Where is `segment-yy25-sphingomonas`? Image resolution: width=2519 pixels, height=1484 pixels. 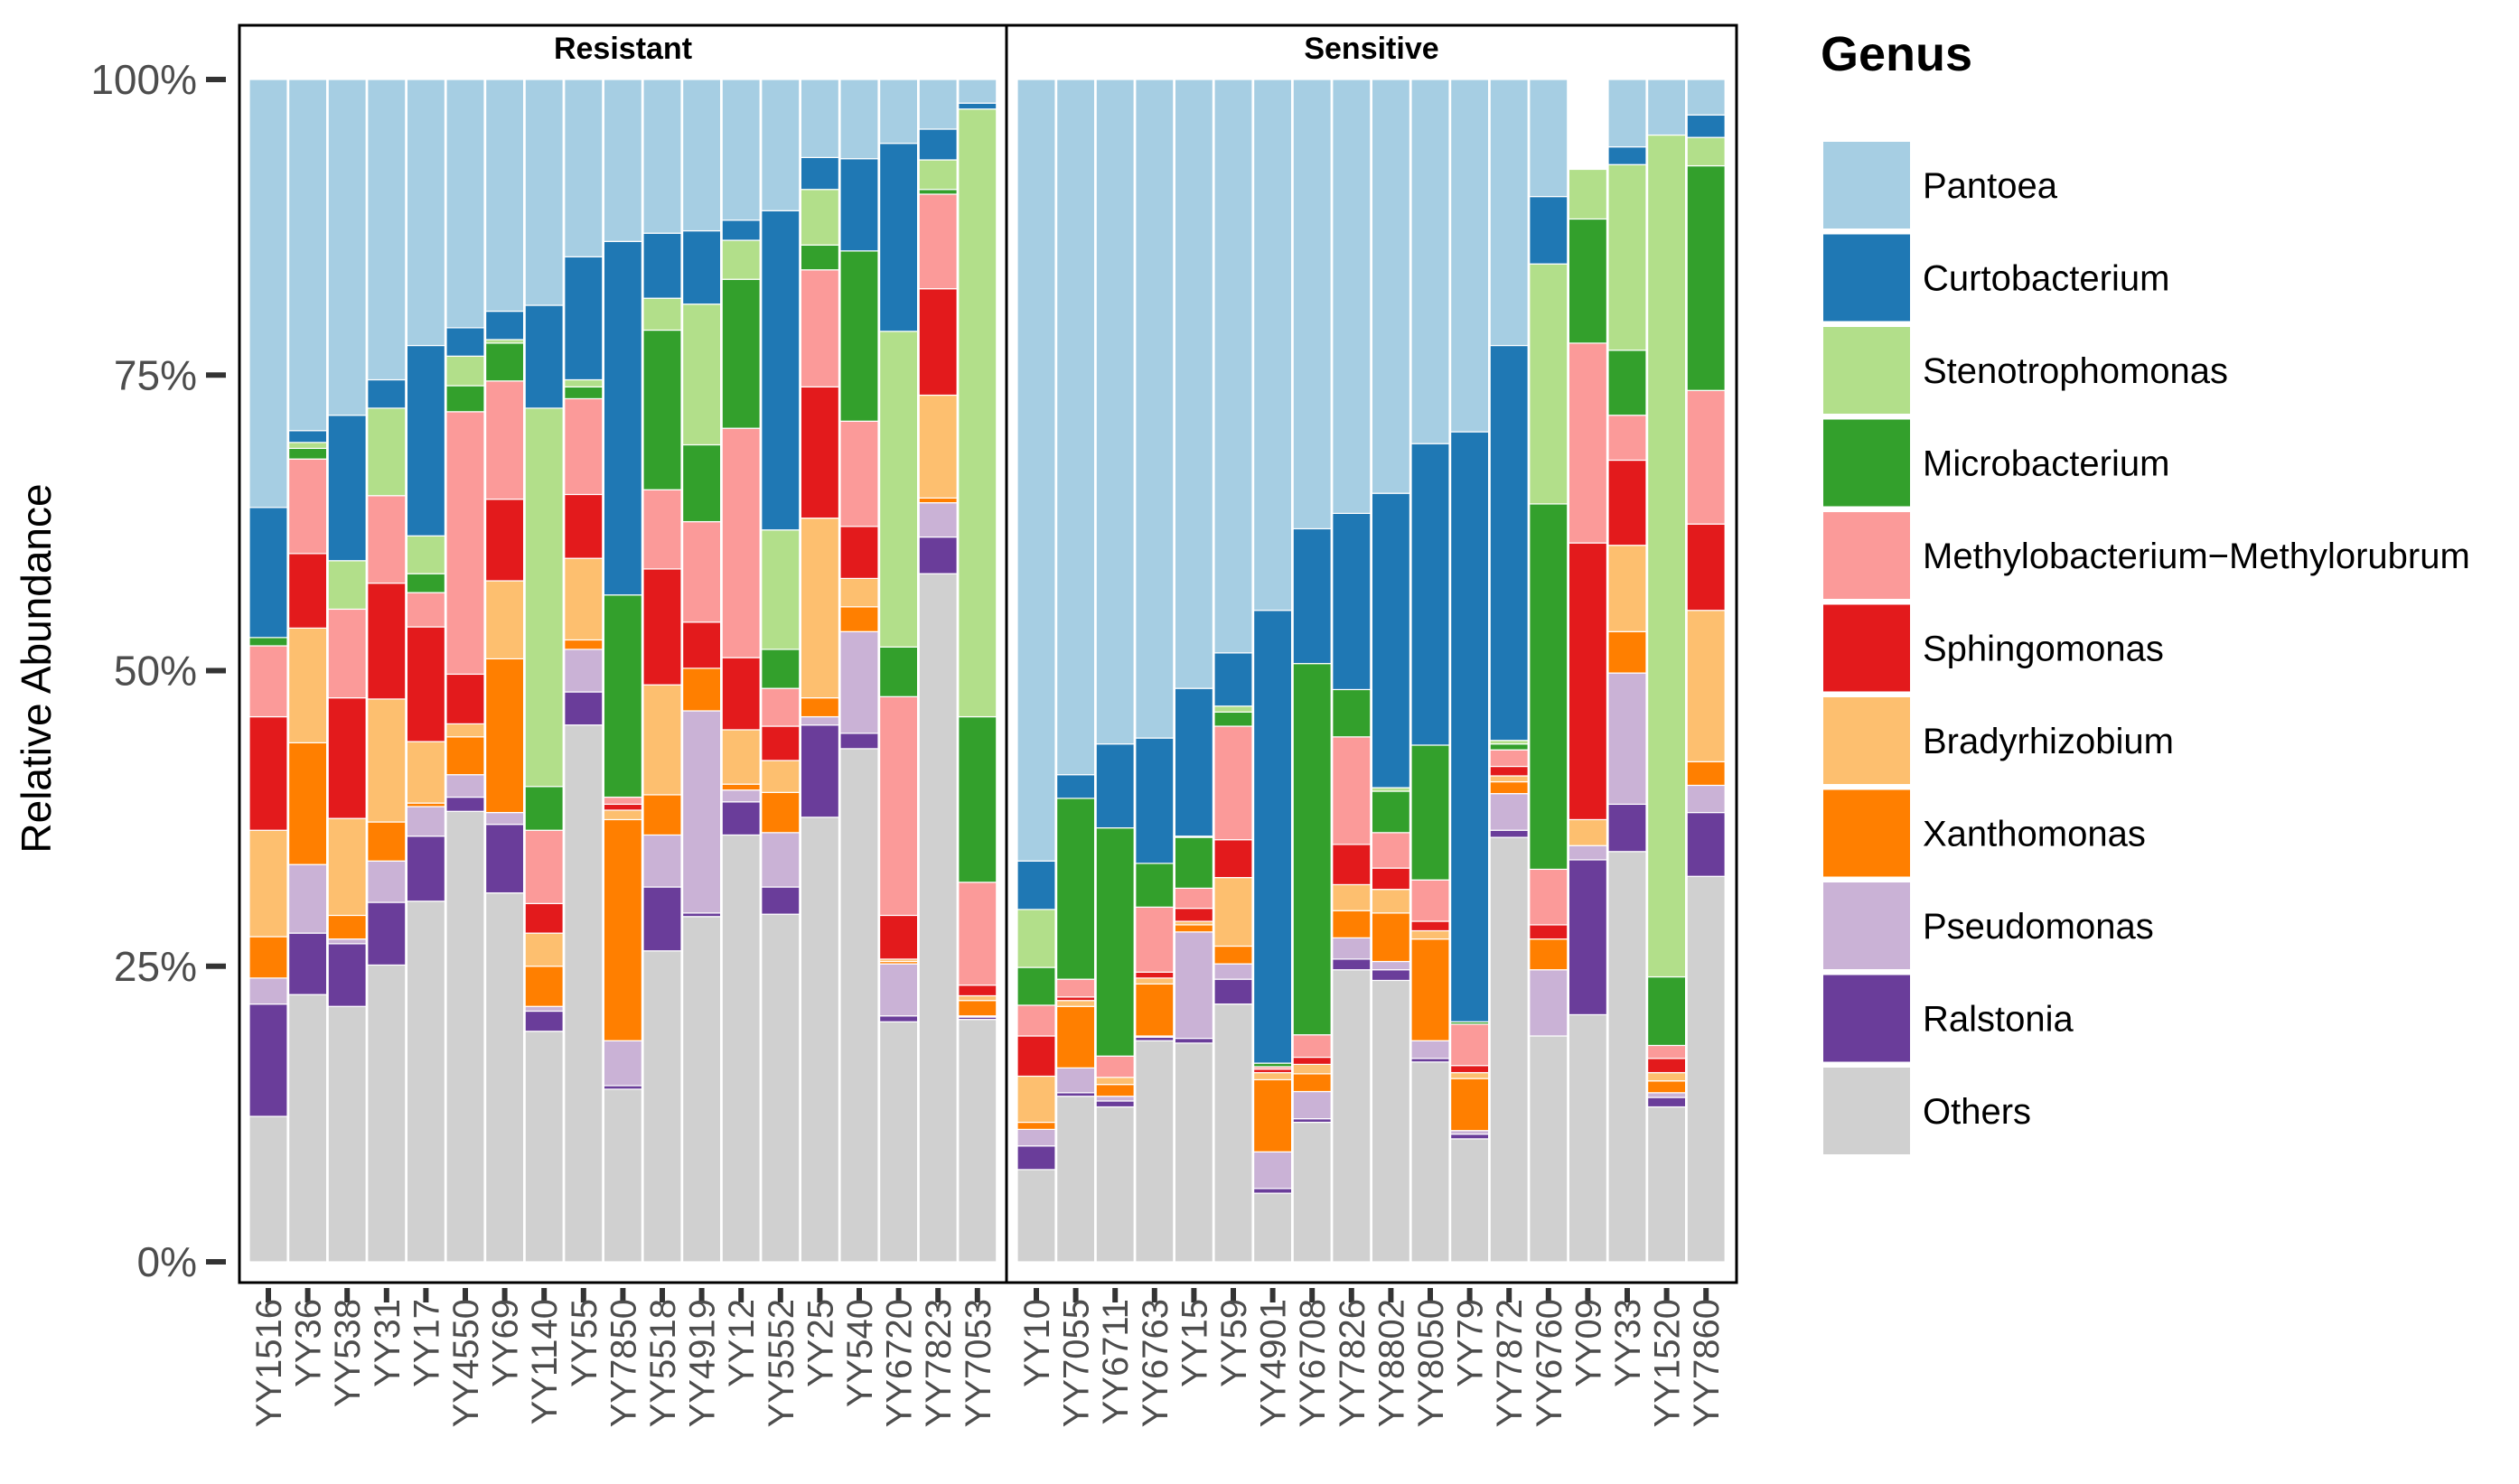 segment-yy25-sphingomonas is located at coordinates (820, 452).